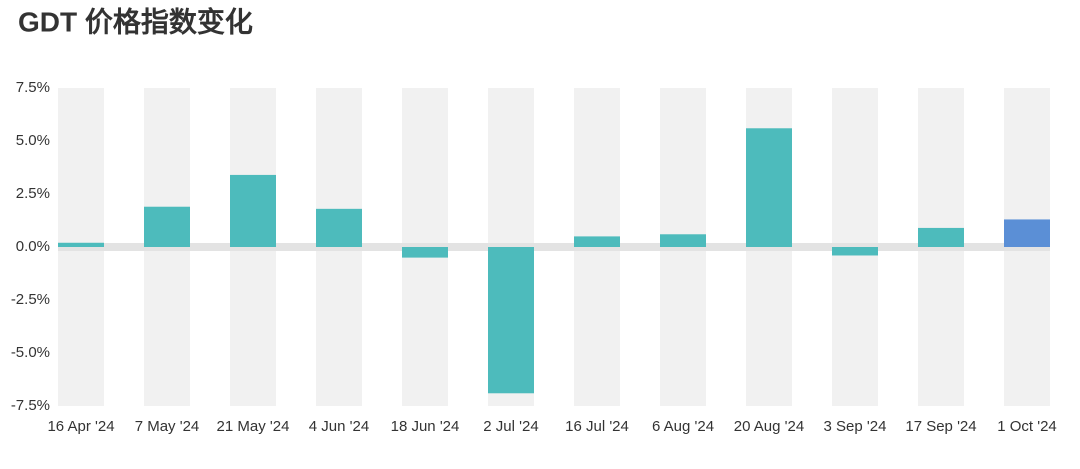 The image size is (1080, 469). What do you see at coordinates (769, 426) in the screenshot?
I see `x-tick-label: 20 Aug '24` at bounding box center [769, 426].